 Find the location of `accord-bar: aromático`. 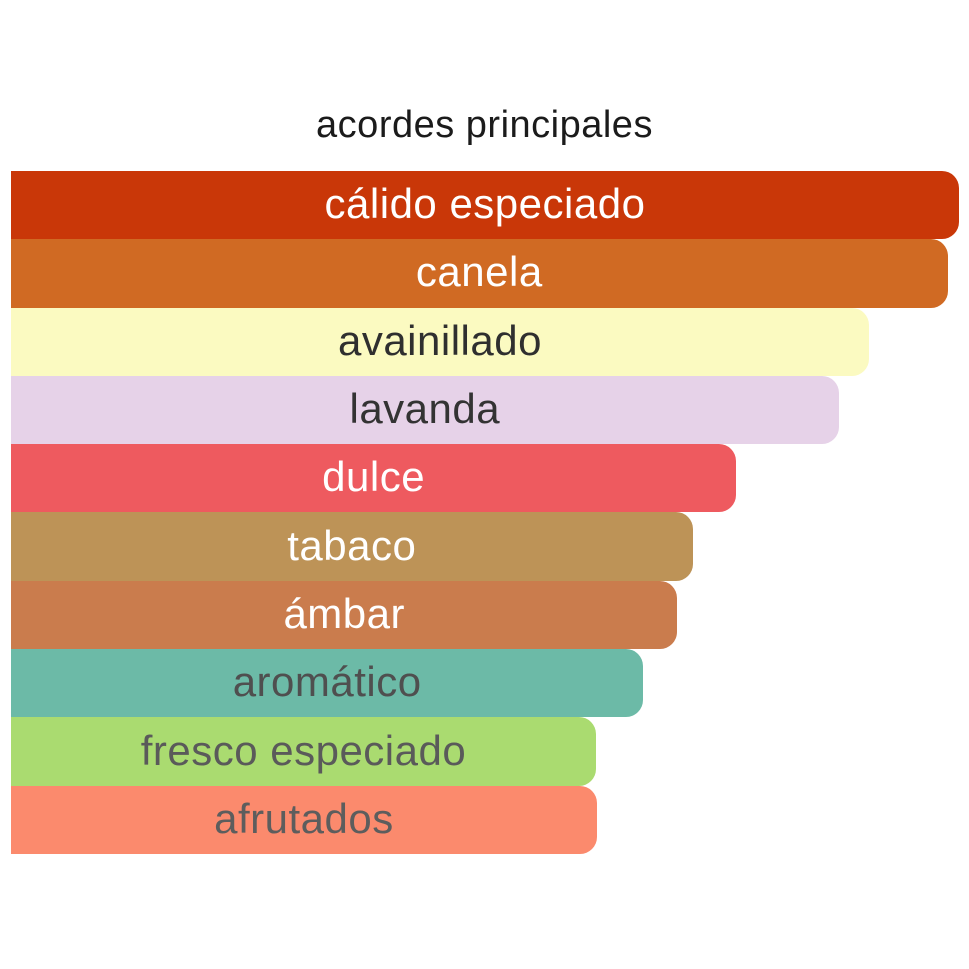

accord-bar: aromático is located at coordinates (327, 683).